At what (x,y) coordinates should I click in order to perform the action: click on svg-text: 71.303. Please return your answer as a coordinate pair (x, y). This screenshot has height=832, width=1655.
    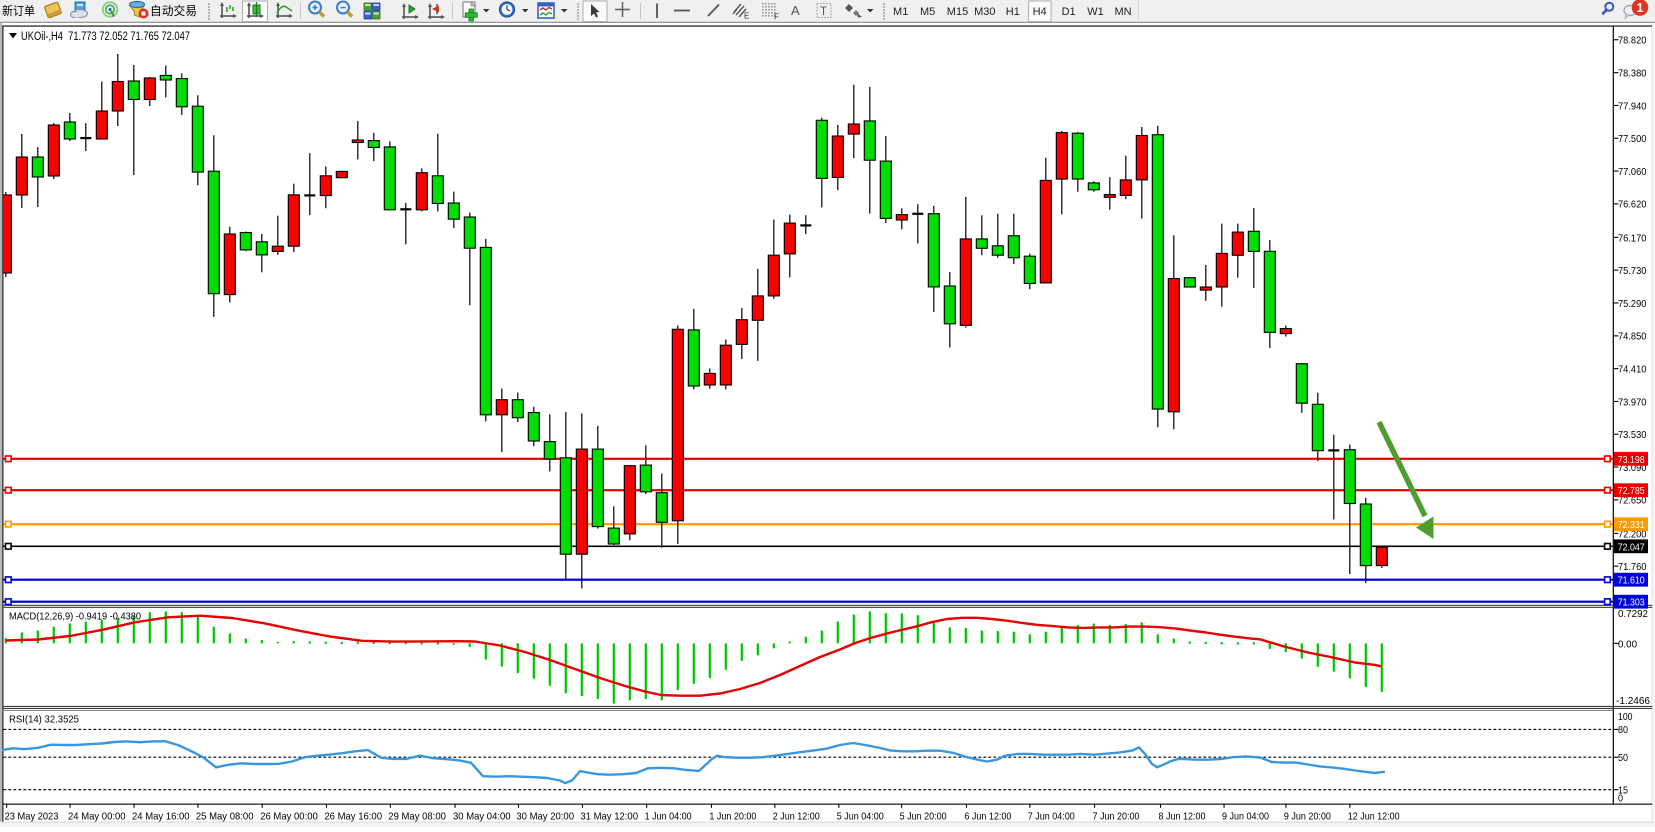
    Looking at the image, I should click on (1631, 603).